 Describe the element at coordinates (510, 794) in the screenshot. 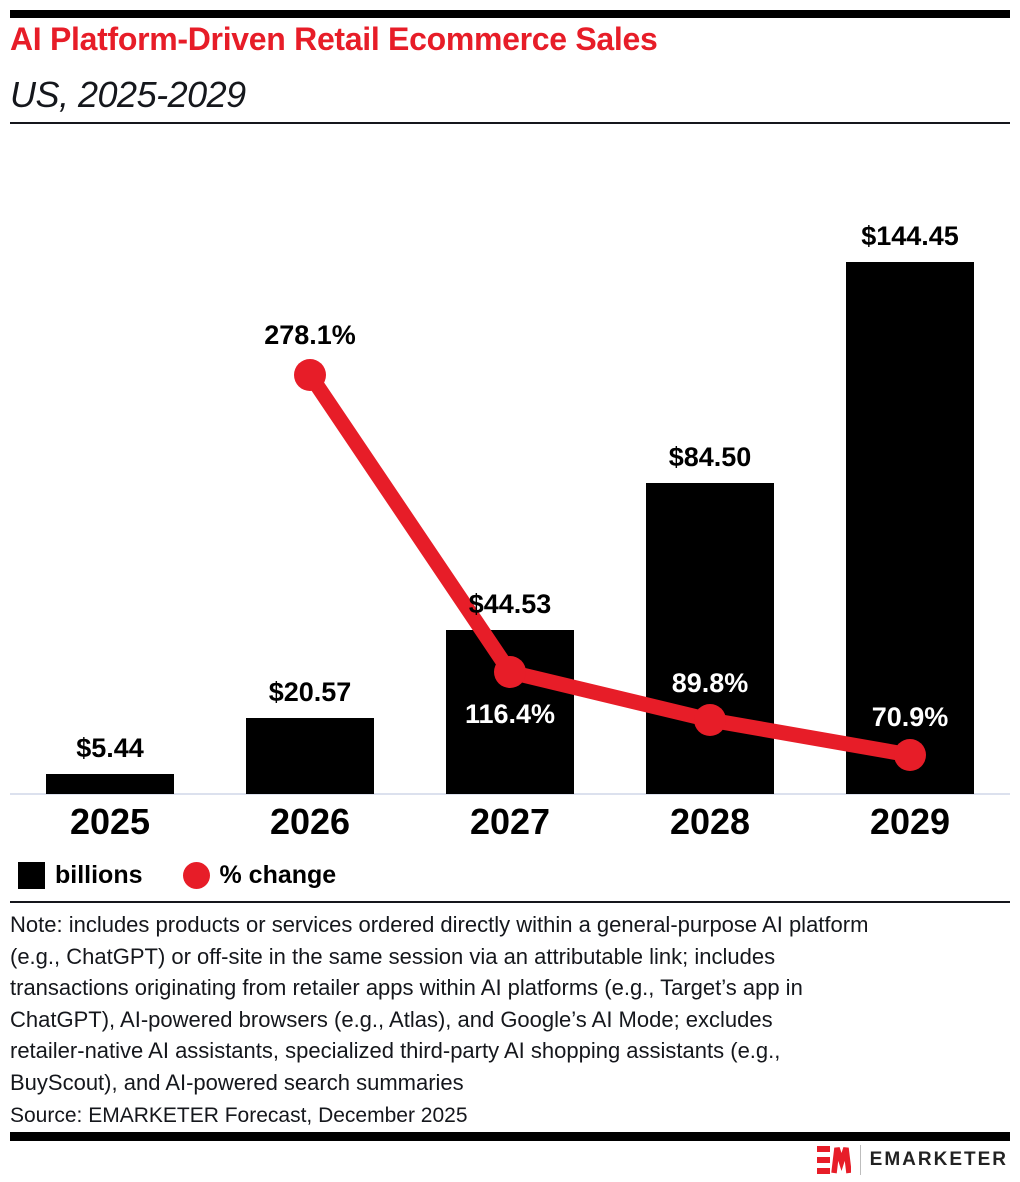

I see `x-axis-line` at that location.